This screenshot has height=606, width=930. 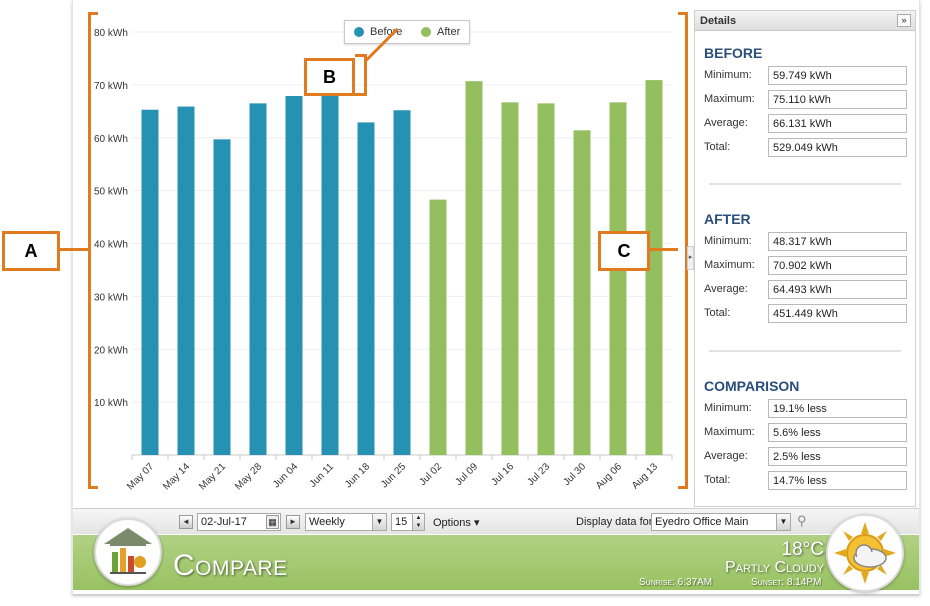 I want to click on y-tick-label: 70 kWh, so click(x=111, y=86).